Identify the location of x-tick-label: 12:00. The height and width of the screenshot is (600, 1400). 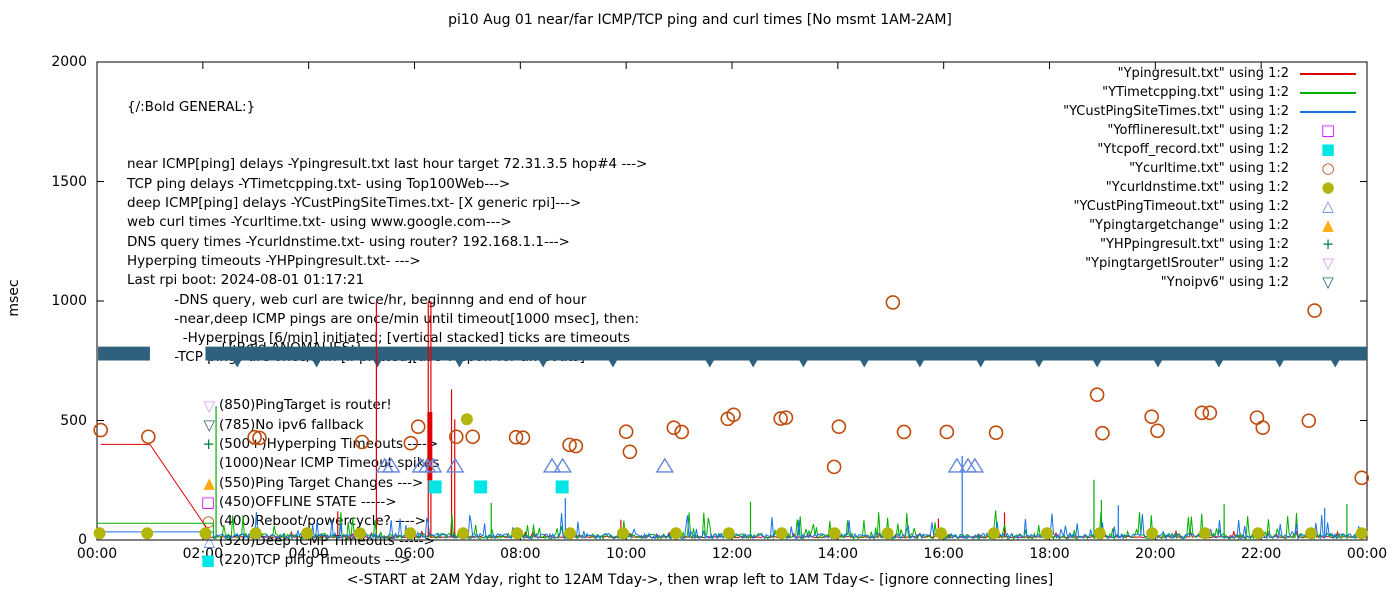
(732, 554).